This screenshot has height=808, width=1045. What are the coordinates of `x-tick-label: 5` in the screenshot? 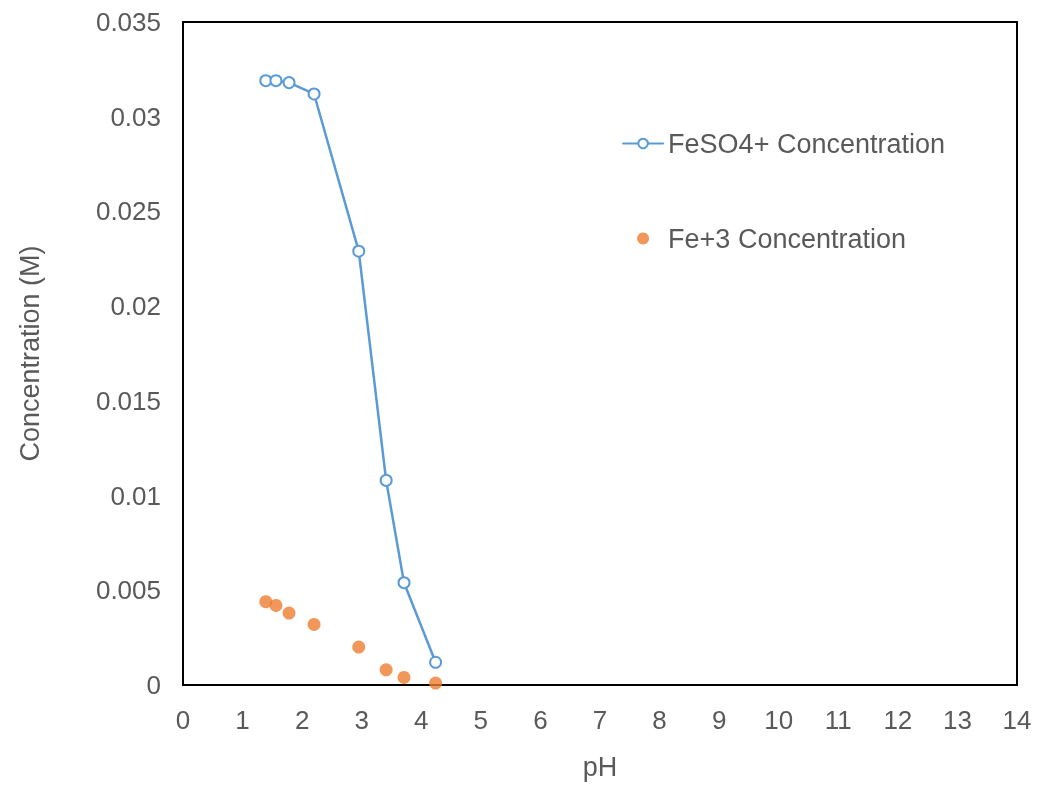 It's located at (481, 720).